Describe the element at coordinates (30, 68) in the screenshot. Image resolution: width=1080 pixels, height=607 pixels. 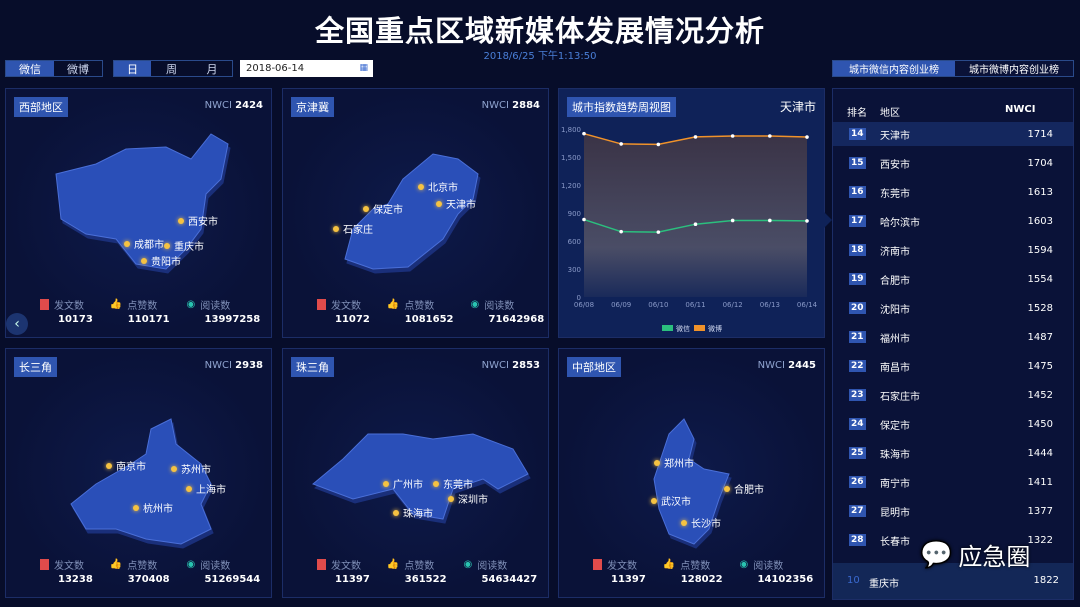
I see `tab-weixin: 微信` at that location.